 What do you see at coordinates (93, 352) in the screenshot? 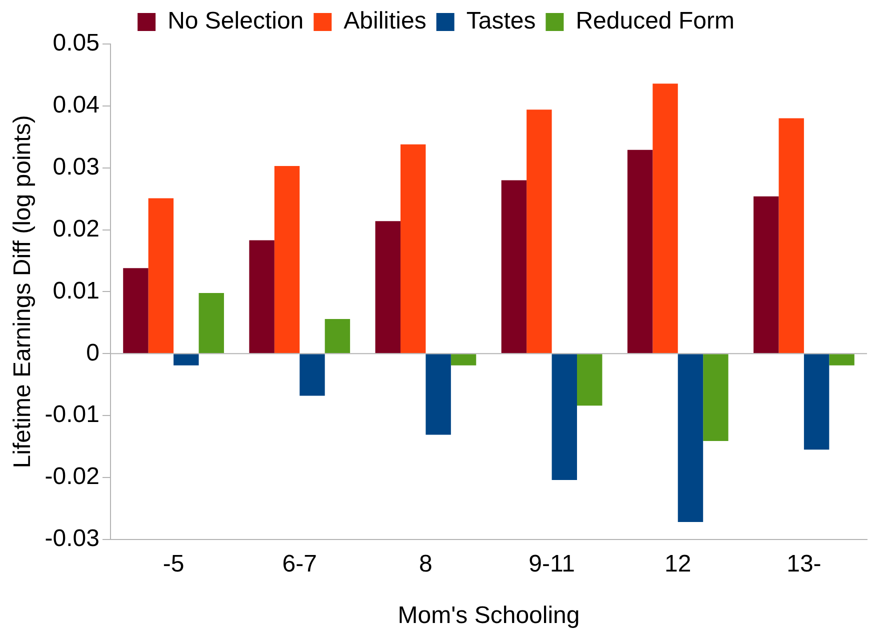
I see `y-tick-label: 0` at bounding box center [93, 352].